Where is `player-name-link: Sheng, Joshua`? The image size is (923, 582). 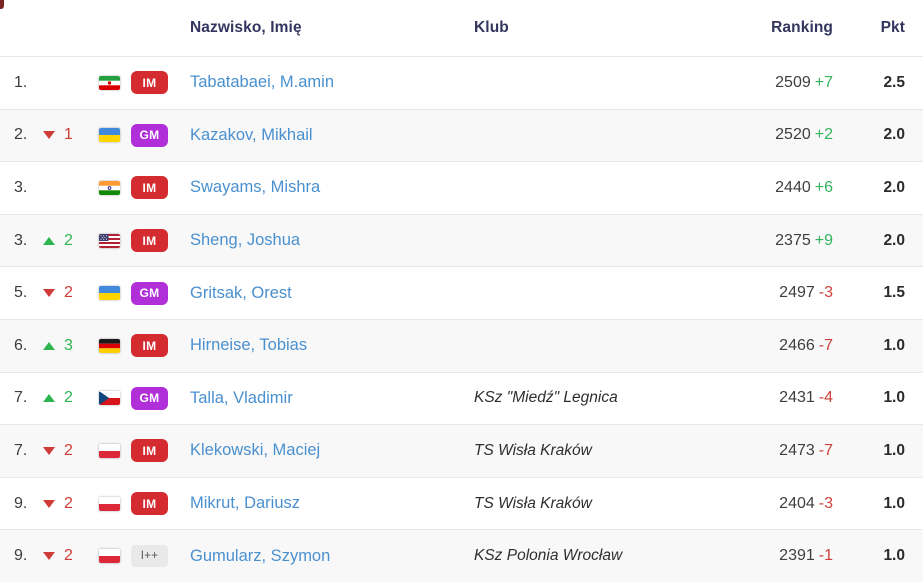
player-name-link: Sheng, Joshua is located at coordinates (245, 240).